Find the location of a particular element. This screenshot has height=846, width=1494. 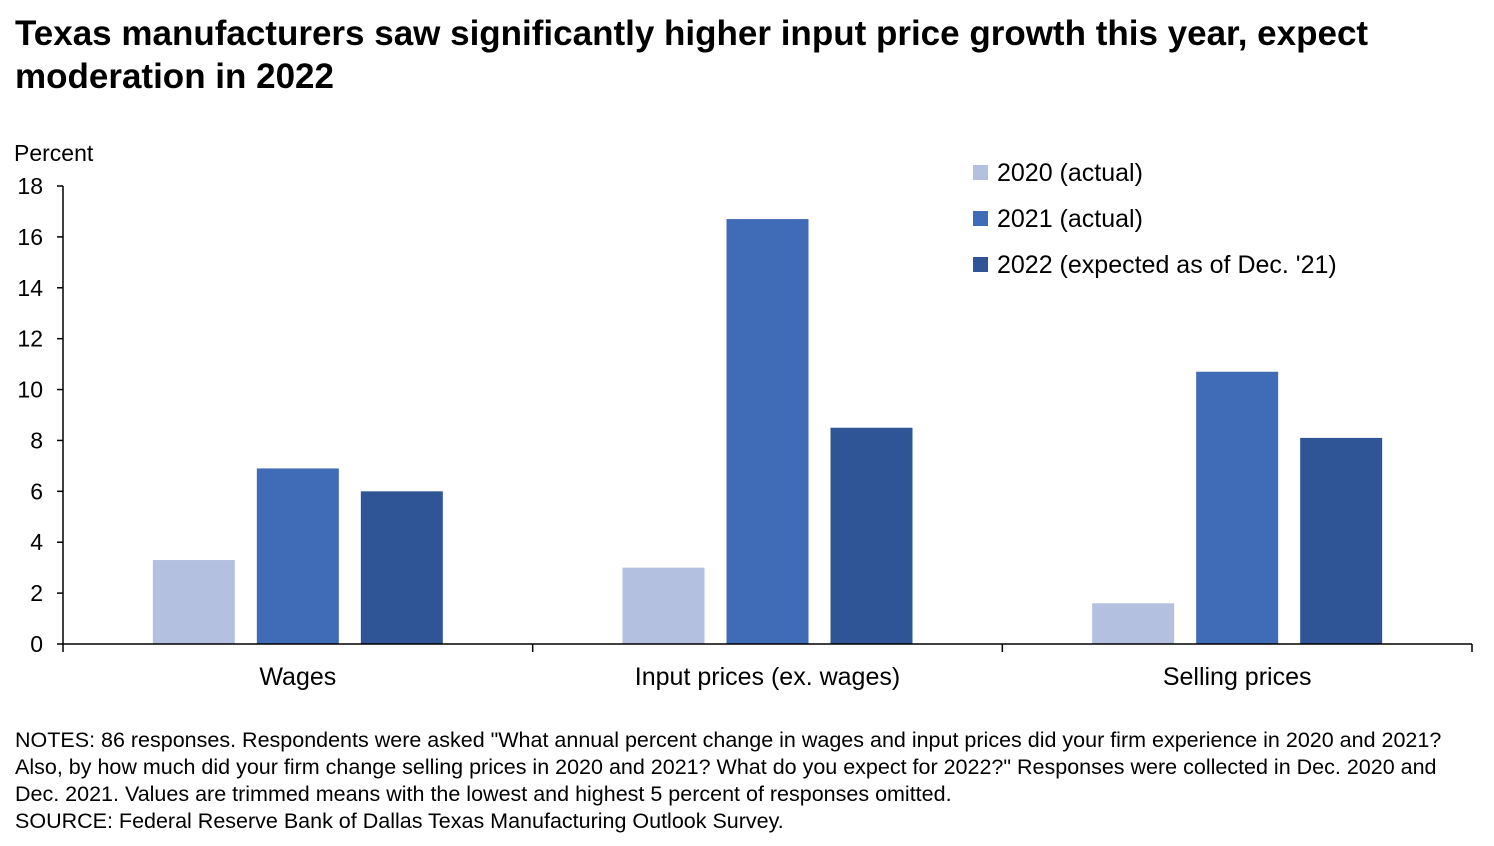

y-axis-label: Percent is located at coordinates (54, 153).